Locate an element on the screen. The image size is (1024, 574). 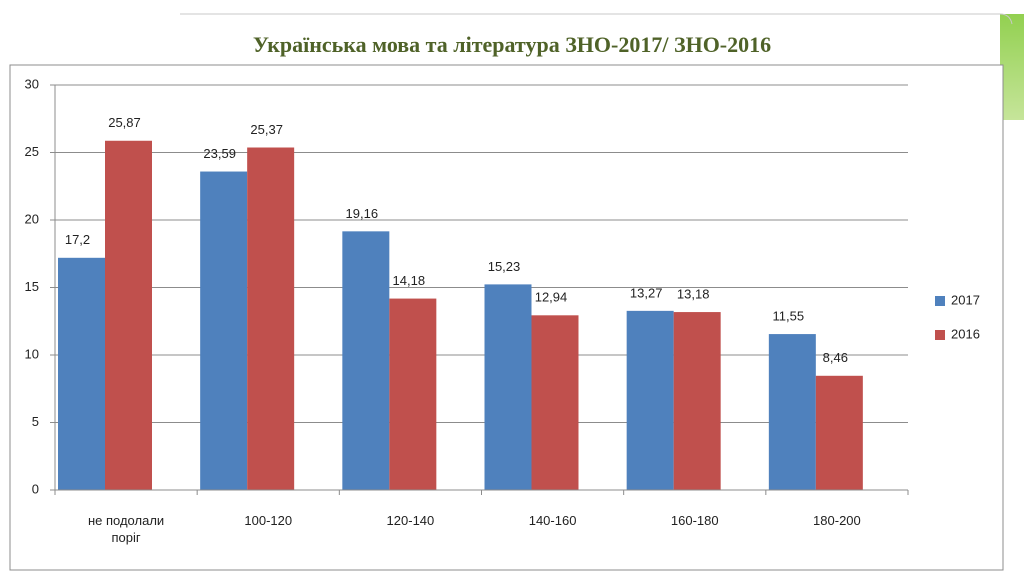
data-label: 13,27 is located at coordinates (646, 292).